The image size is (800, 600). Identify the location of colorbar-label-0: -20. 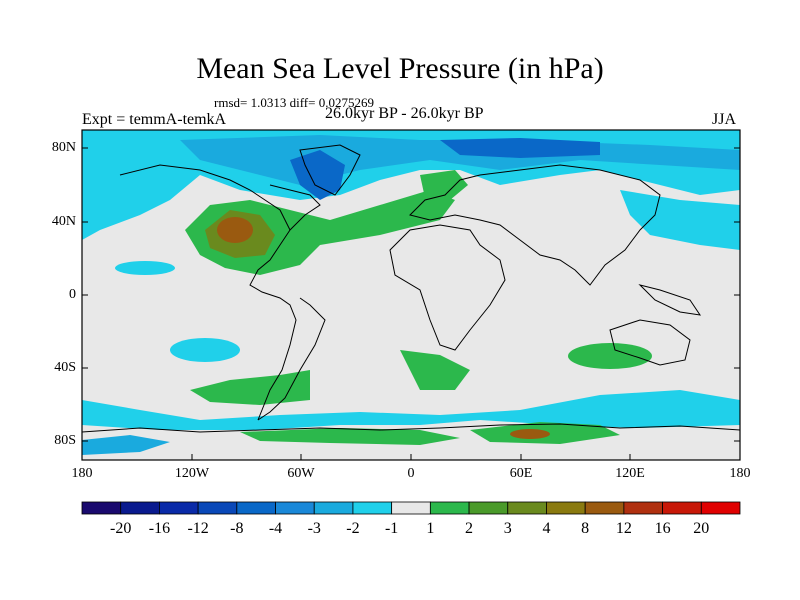
(121, 528).